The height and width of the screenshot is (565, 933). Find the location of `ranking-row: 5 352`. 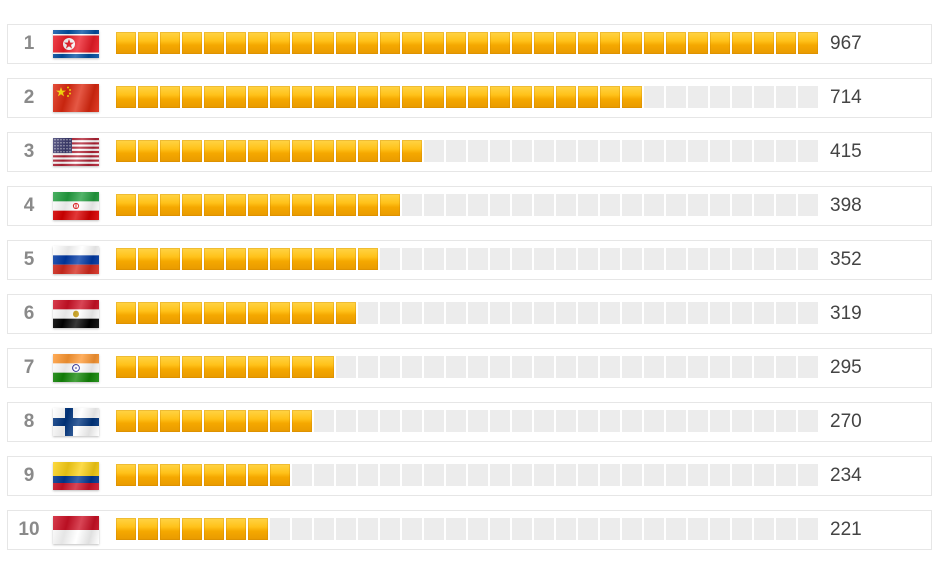

ranking-row: 5 352 is located at coordinates (469, 260).